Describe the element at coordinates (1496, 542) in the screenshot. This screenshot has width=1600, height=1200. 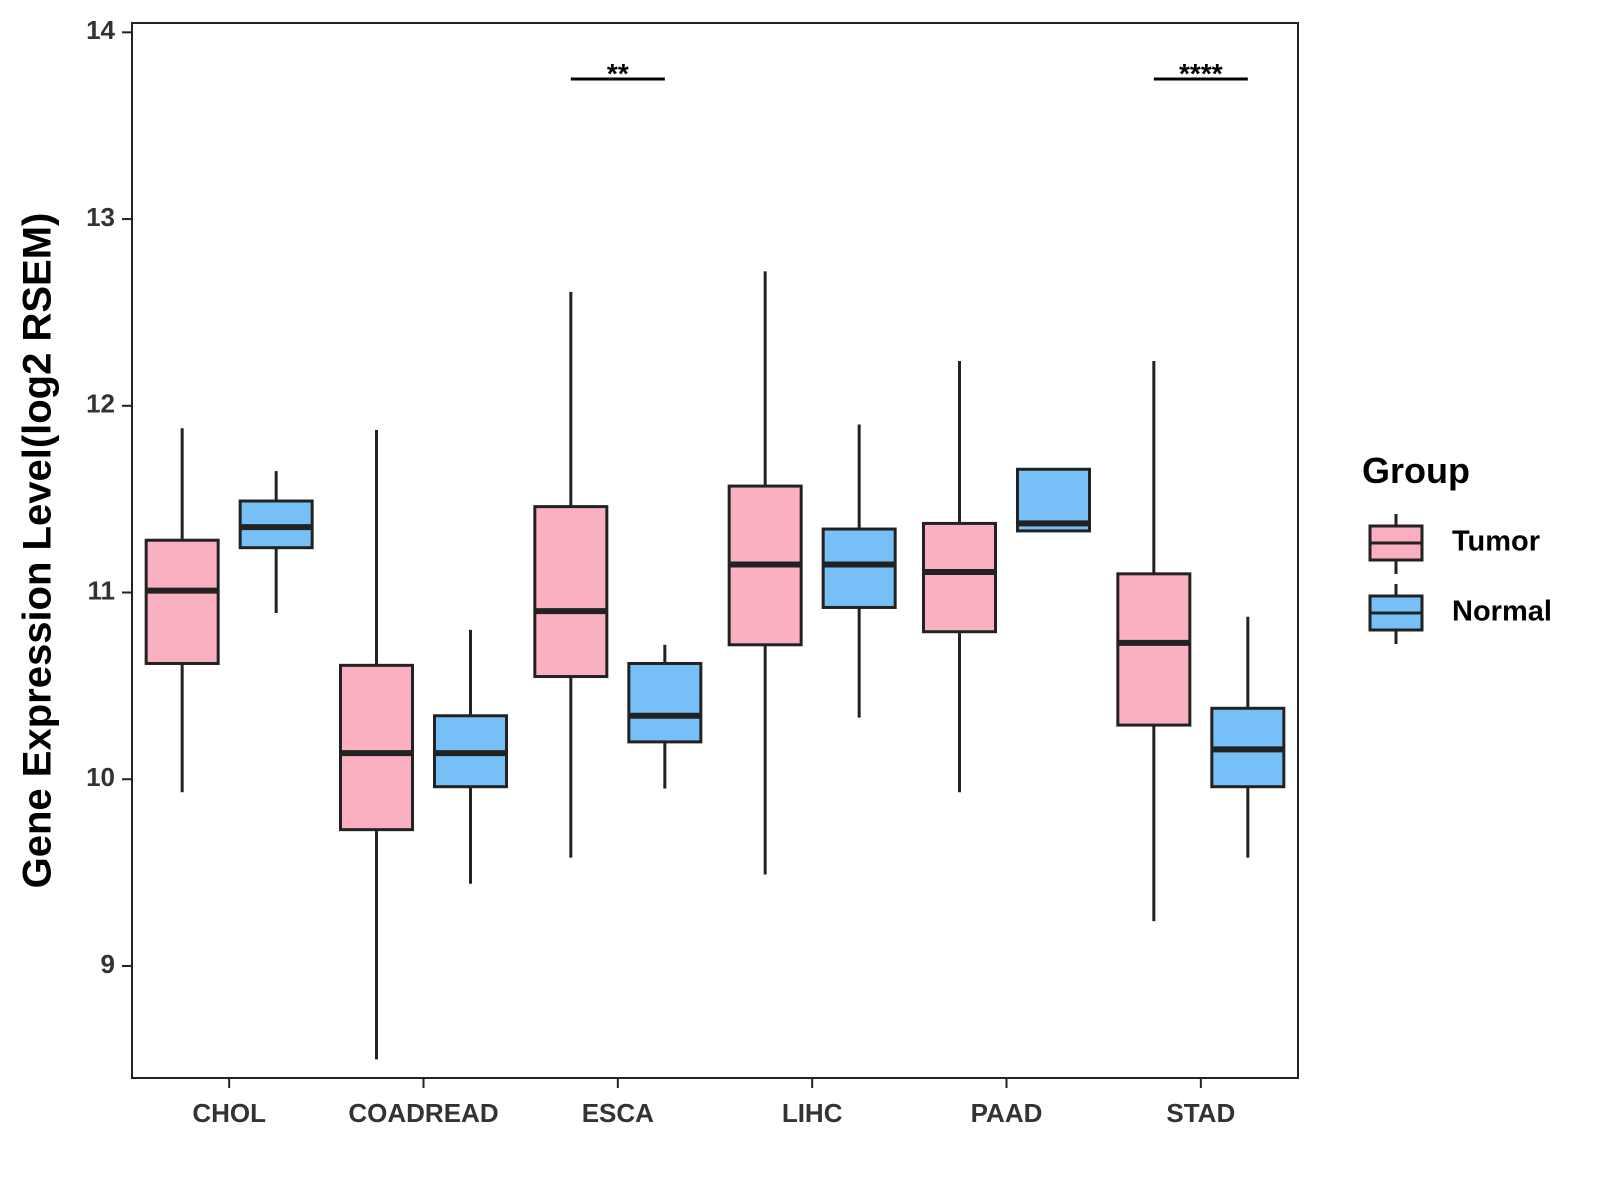
I see `legend-label-tumor: Tumor` at that location.